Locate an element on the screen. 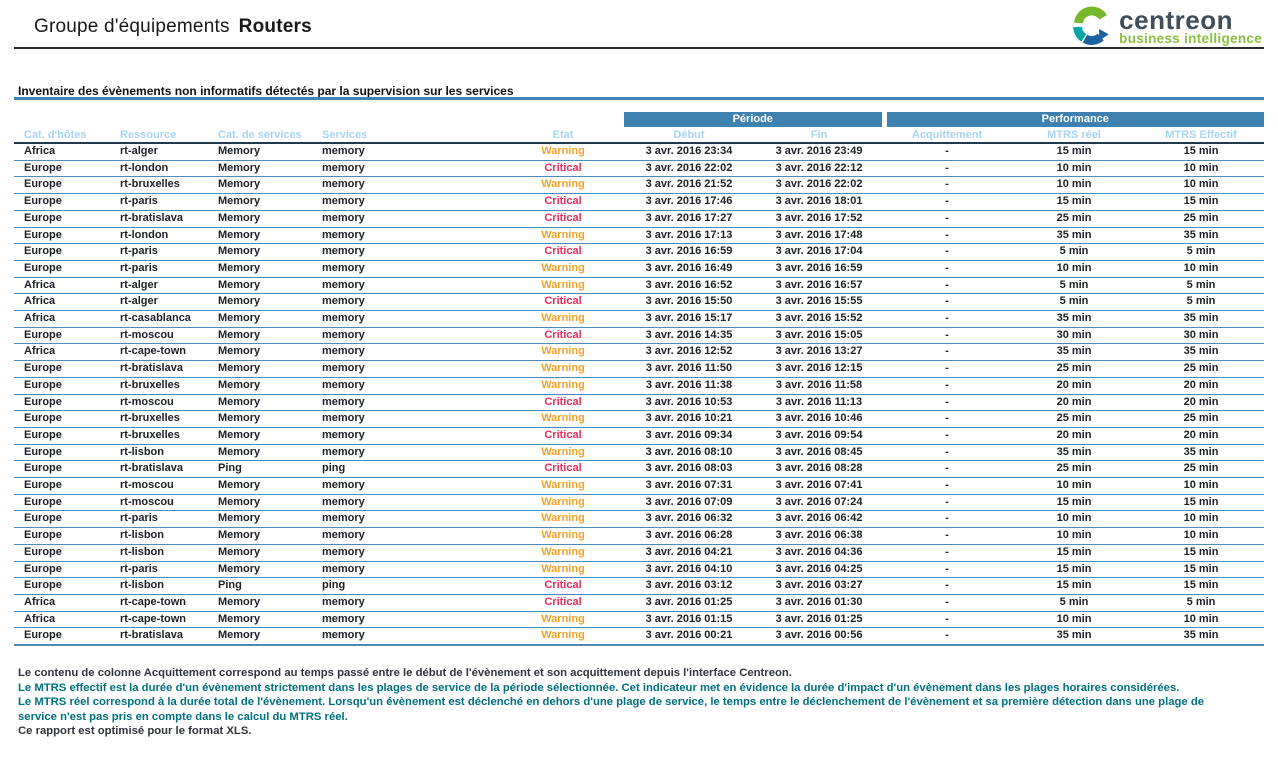 Image resolution: width=1278 pixels, height=763 pixels. cell-debut: 3 avr. 2016 00:21 is located at coordinates (689, 637).